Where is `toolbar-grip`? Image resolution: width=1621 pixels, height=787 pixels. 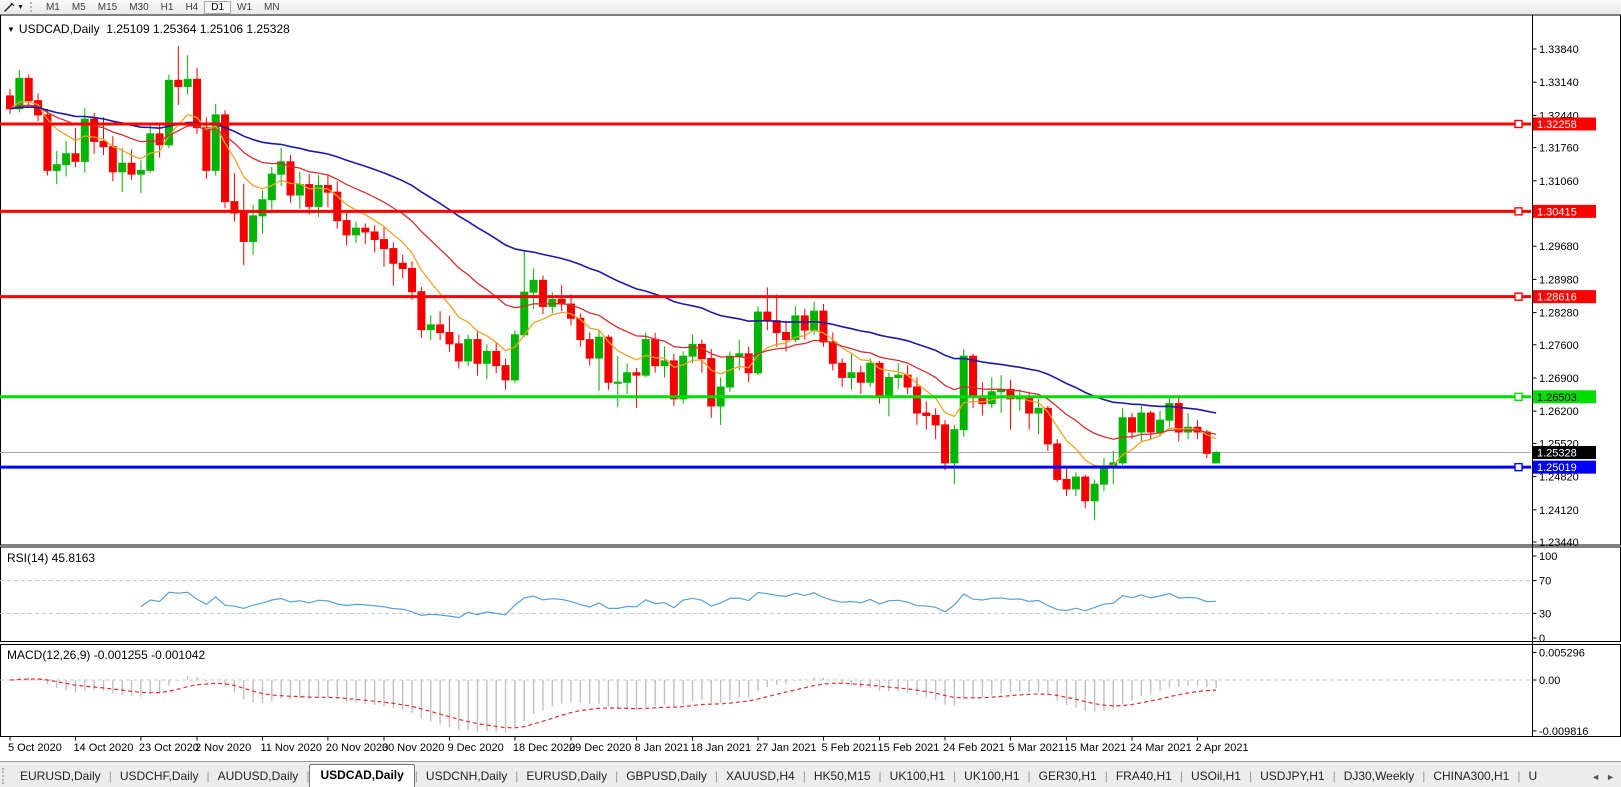
toolbar-grip is located at coordinates (33, 7).